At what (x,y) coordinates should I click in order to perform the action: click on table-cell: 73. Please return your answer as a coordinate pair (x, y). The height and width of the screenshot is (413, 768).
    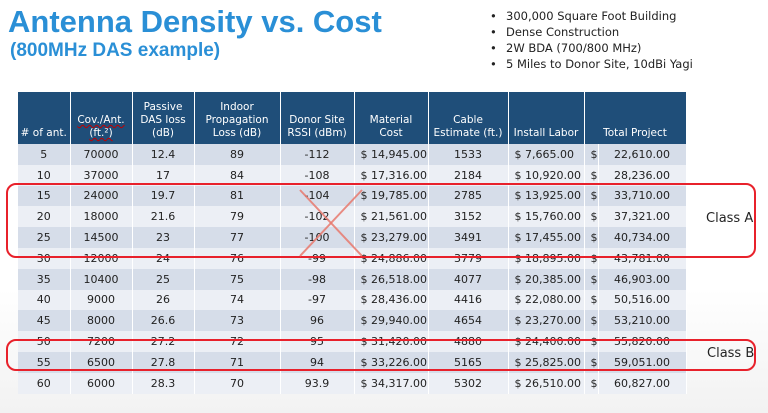
    Looking at the image, I should click on (237, 321).